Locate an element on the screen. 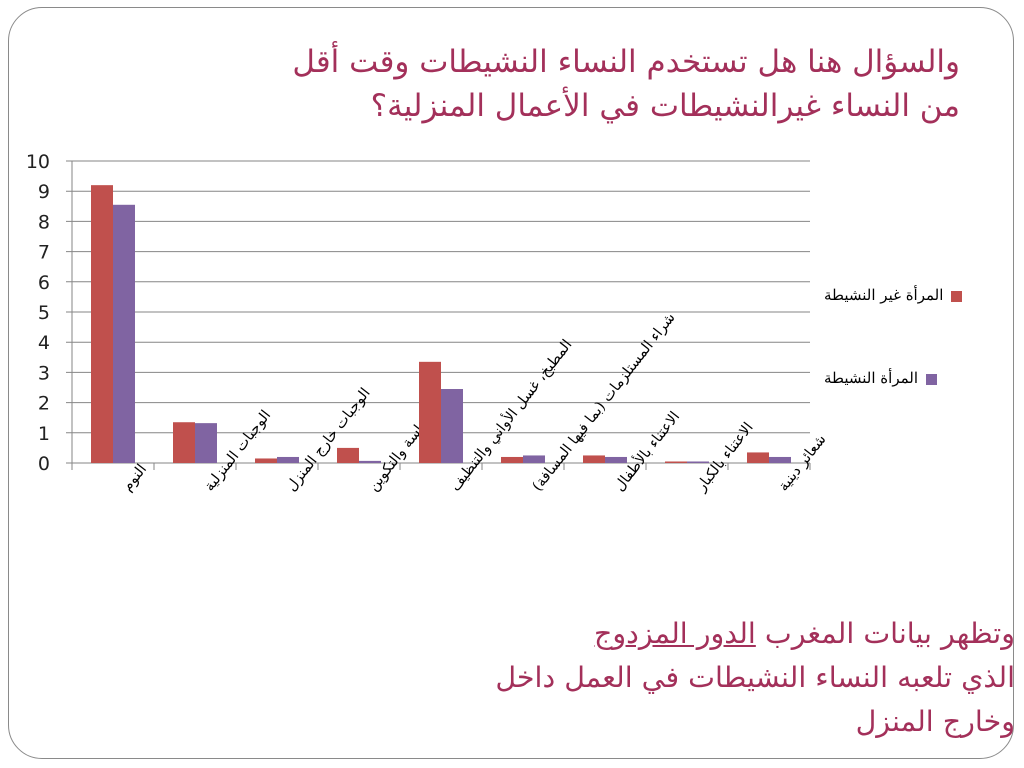 This screenshot has height=768, width=1024. y-tick-label: 7 is located at coordinates (44, 253).